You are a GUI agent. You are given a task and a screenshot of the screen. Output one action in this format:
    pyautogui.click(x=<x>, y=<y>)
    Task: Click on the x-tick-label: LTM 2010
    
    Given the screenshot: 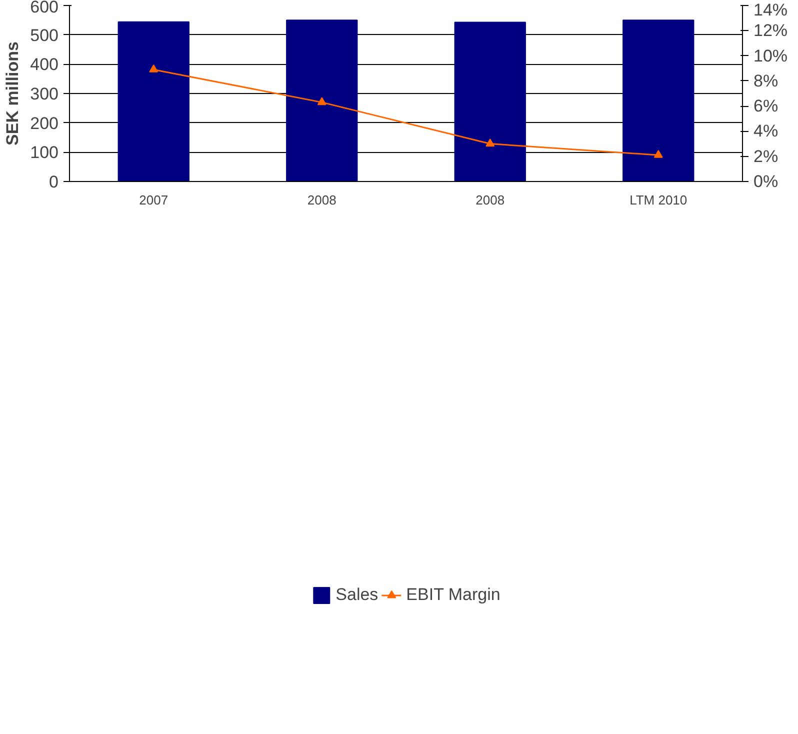 What is the action you would take?
    pyautogui.click(x=659, y=200)
    